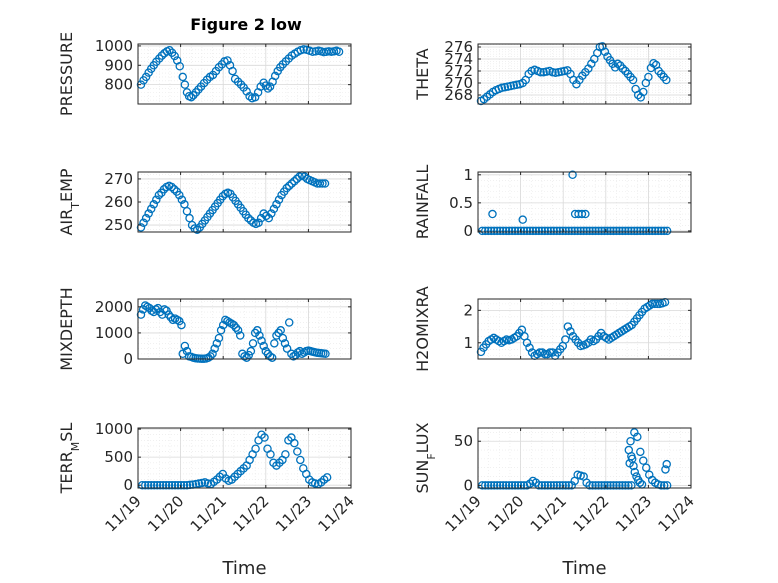 This screenshot has width=778, height=583. What do you see at coordinates (118, 457) in the screenshot?
I see `terrmsl-ytick-label: 500` at bounding box center [118, 457].